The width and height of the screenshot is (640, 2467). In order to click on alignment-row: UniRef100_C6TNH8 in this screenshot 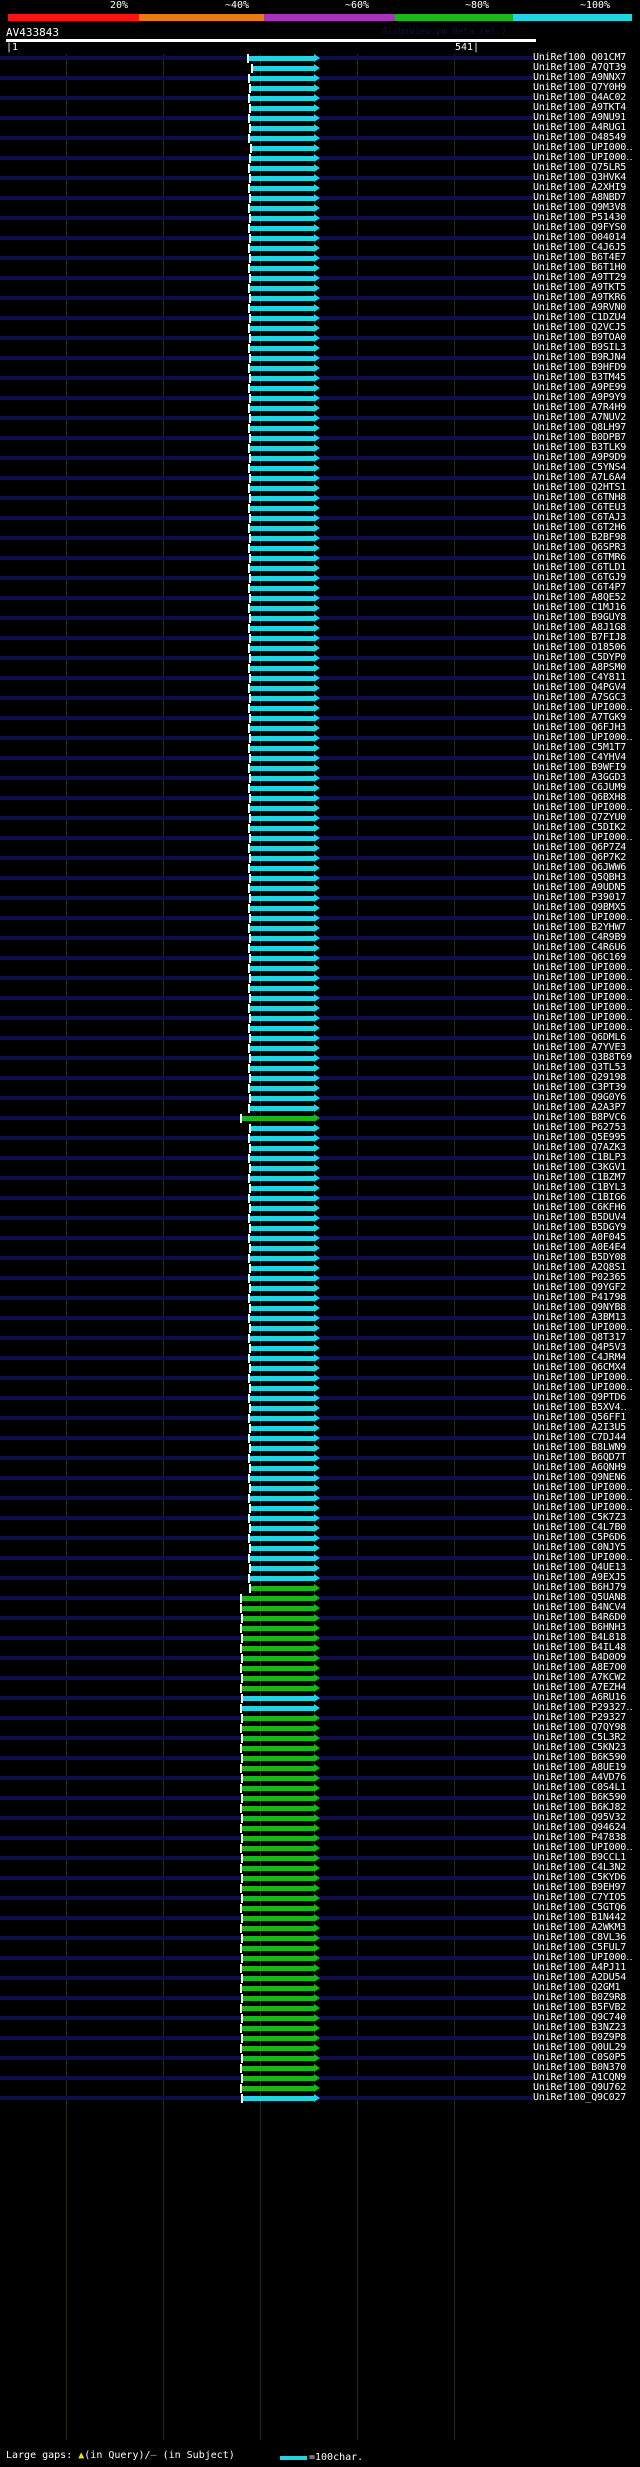, I will do `click(320, 498)`.